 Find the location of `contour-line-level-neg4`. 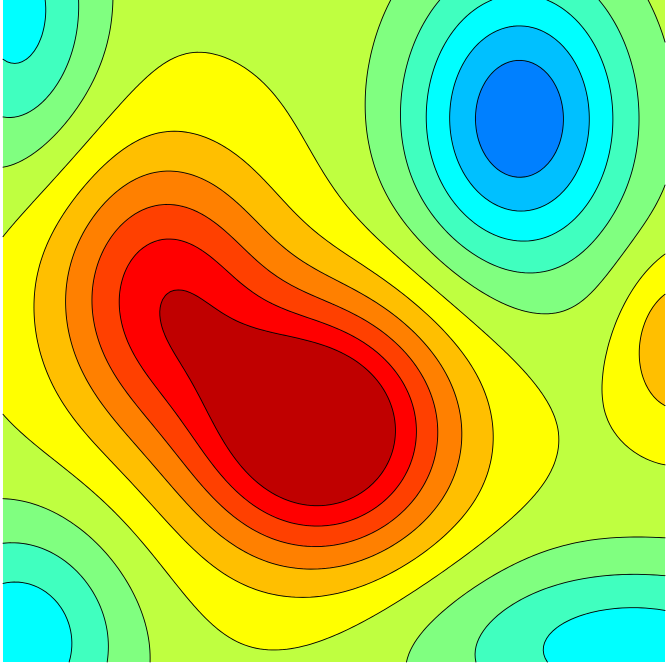

contour-line-level-neg4 is located at coordinates (519, 118).